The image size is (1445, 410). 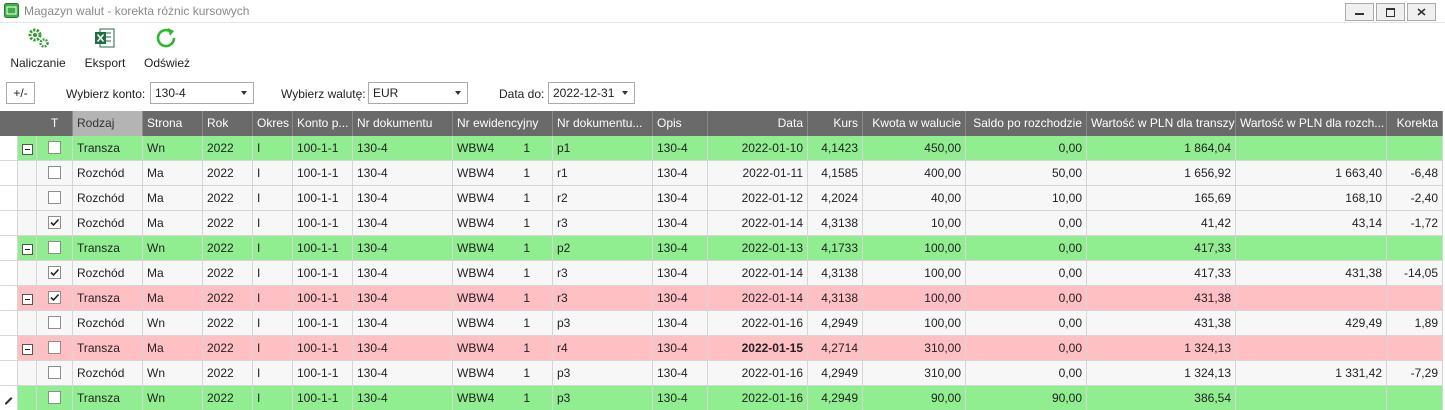 What do you see at coordinates (503, 198) in the screenshot?
I see `grid-cell: WBW4 1` at bounding box center [503, 198].